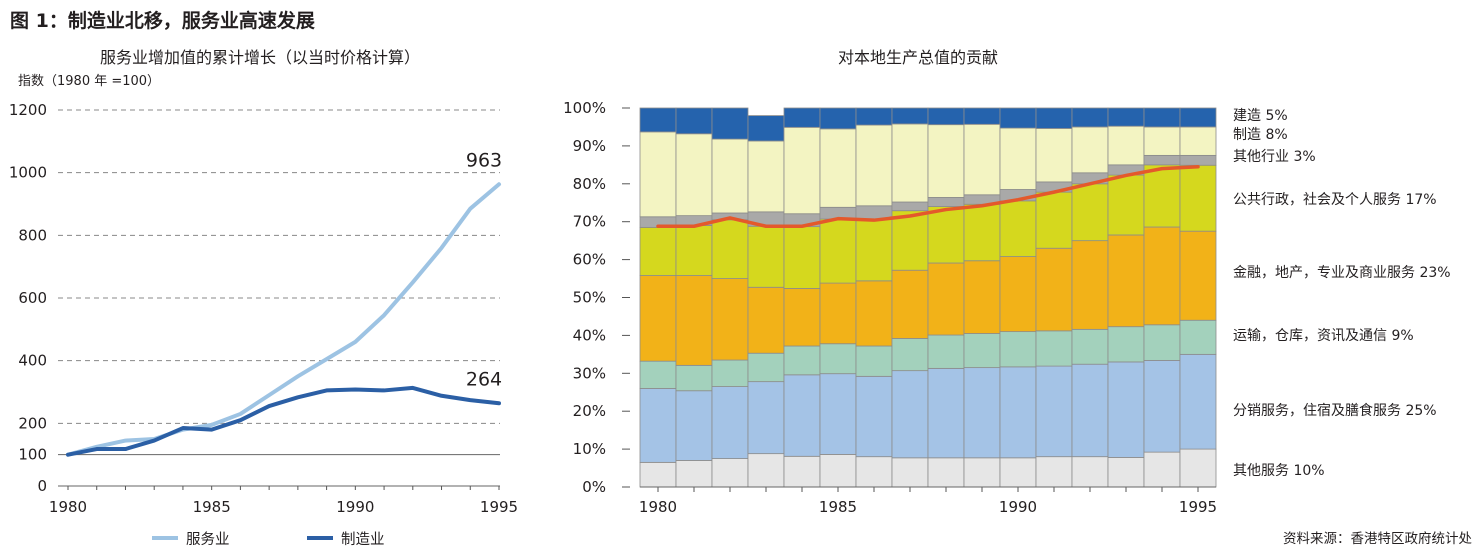  What do you see at coordinates (32, 361) in the screenshot?
I see `y-tick-label: 400` at bounding box center [32, 361].